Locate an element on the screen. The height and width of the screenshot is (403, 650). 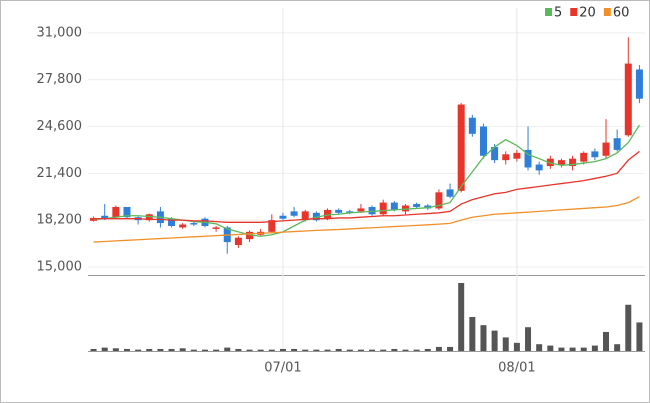
y-tick-label: 27,800 is located at coordinates (60, 79).